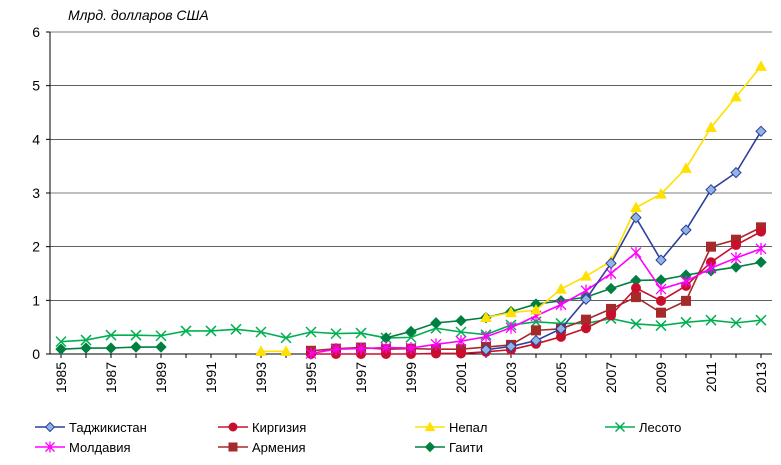 This screenshot has height=465, width=781. What do you see at coordinates (761, 377) in the screenshot?
I see `x-tick-label: 2013` at bounding box center [761, 377].